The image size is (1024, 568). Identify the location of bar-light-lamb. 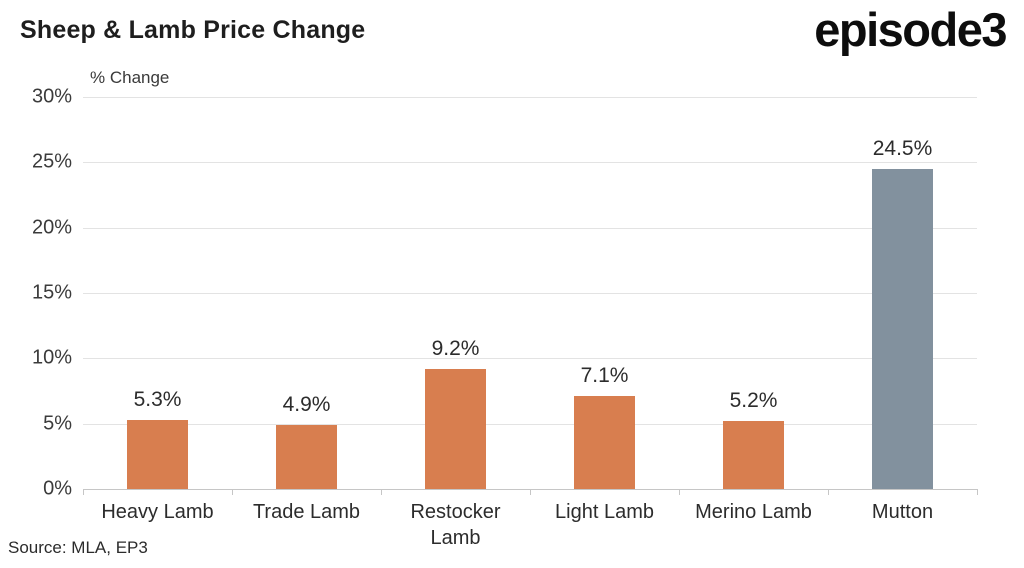
(604, 442).